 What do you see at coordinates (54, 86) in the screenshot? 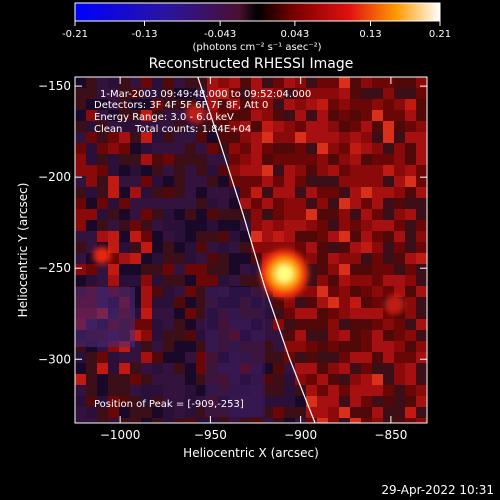
I see `y-tick-label: −150` at bounding box center [54, 86].